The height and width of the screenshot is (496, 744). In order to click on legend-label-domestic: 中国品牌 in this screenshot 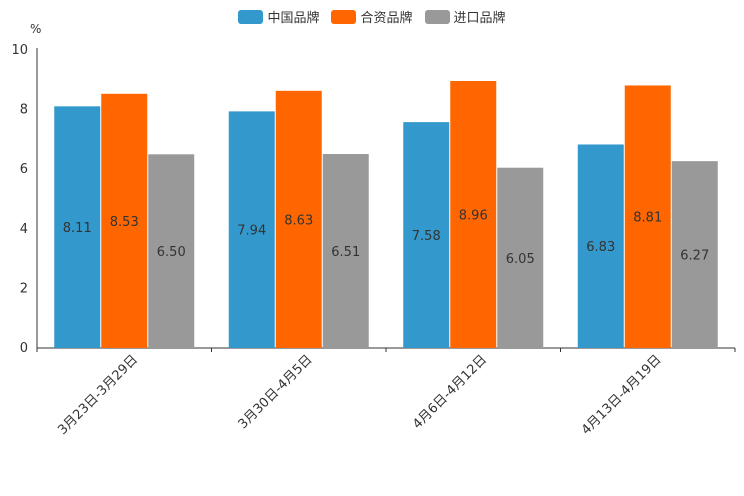, I will do `click(293, 18)`.